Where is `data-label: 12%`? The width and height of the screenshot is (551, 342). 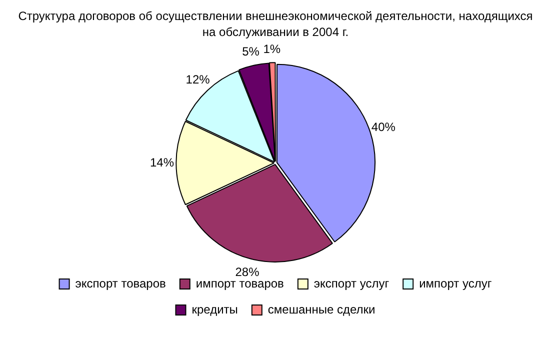
data-label: 12% is located at coordinates (198, 79).